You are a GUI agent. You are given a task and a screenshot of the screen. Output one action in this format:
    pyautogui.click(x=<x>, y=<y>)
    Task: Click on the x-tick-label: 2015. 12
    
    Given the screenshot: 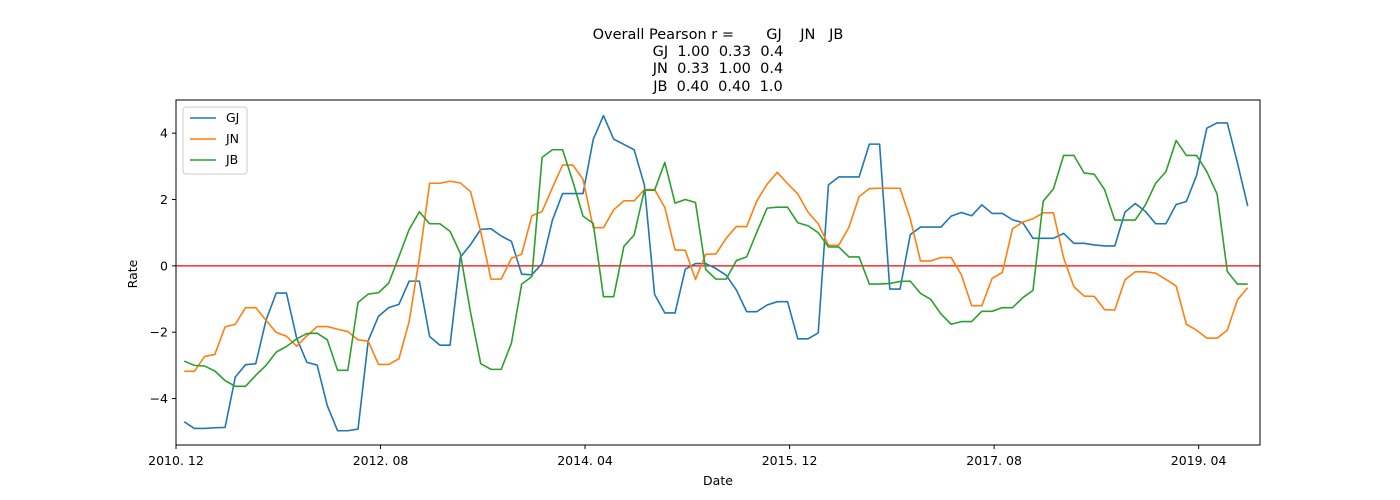 What is the action you would take?
    pyautogui.click(x=790, y=460)
    